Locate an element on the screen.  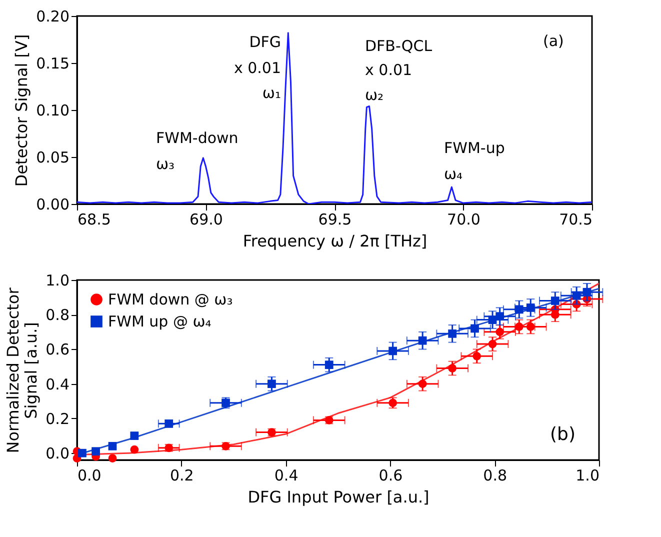
y-tick-label: 0.15 is located at coordinates (53, 63).